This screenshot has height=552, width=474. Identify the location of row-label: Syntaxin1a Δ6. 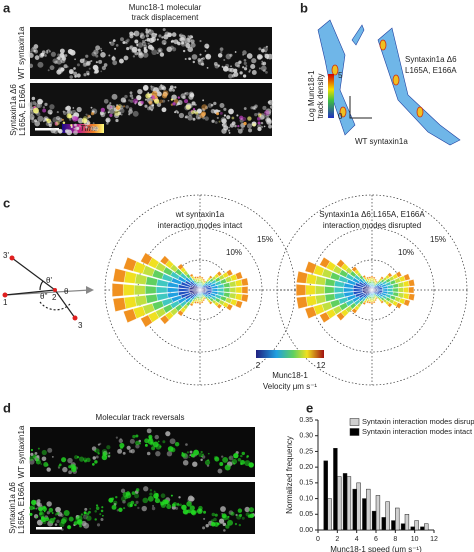
(12, 508).